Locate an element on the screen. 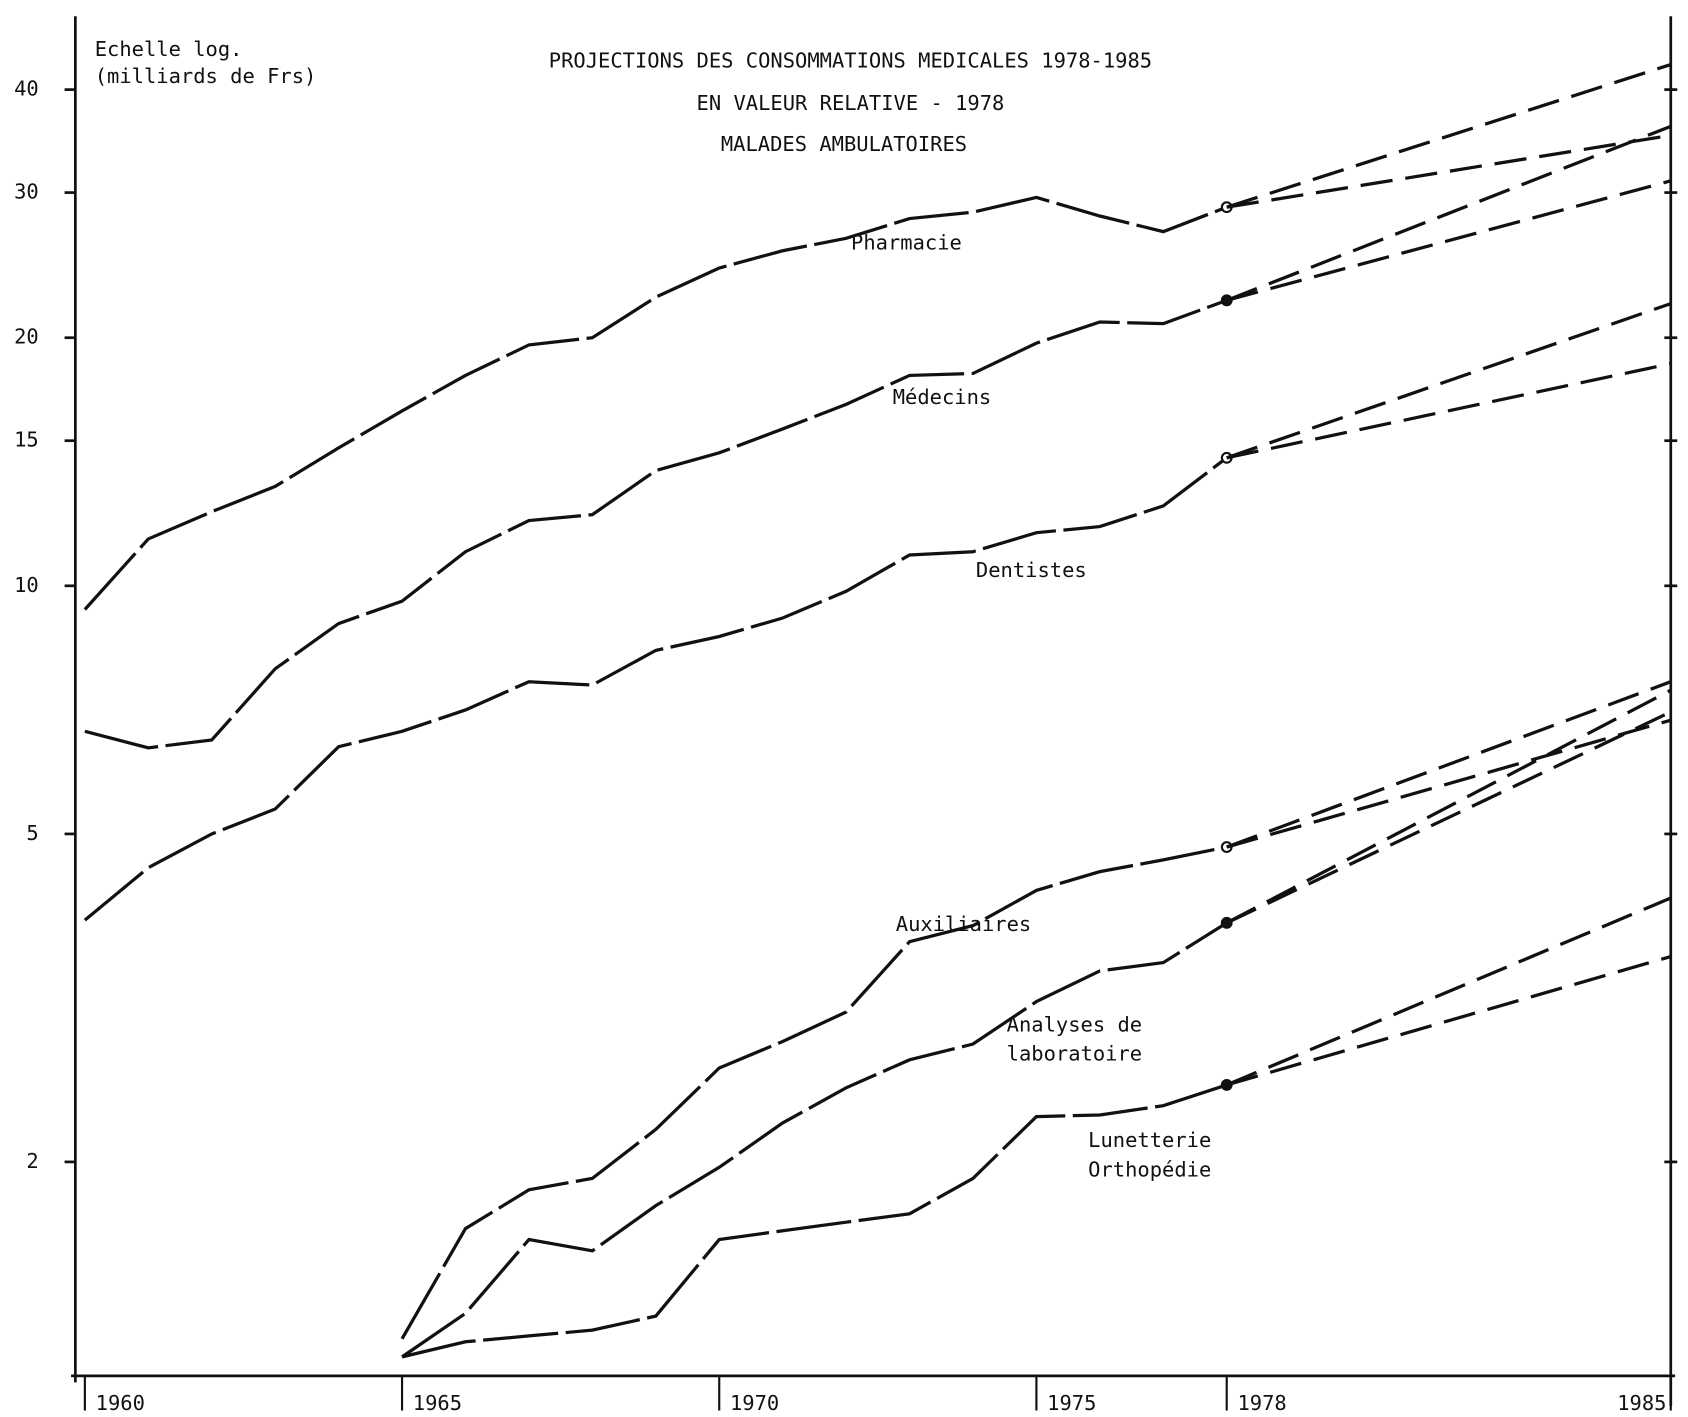  x-tick-label: 1975 is located at coordinates (1071, 1403).